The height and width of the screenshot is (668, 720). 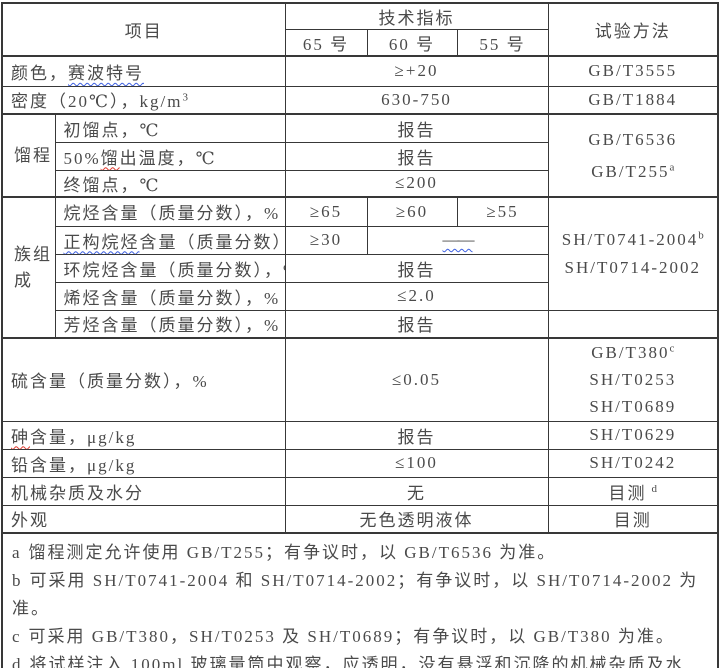 What do you see at coordinates (633, 435) in the screenshot?
I see `arsenic-method: SH/T0629` at bounding box center [633, 435].